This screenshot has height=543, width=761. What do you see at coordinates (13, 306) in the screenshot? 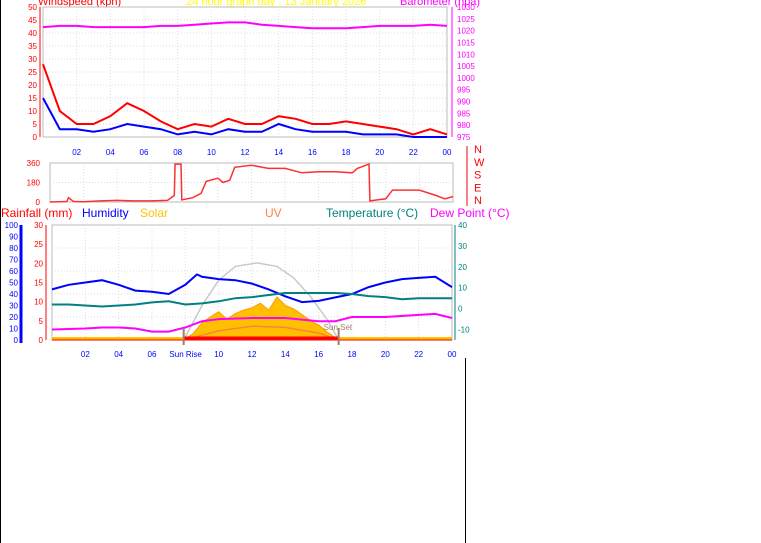
I see `humidity-tick-label: 30` at bounding box center [13, 306].